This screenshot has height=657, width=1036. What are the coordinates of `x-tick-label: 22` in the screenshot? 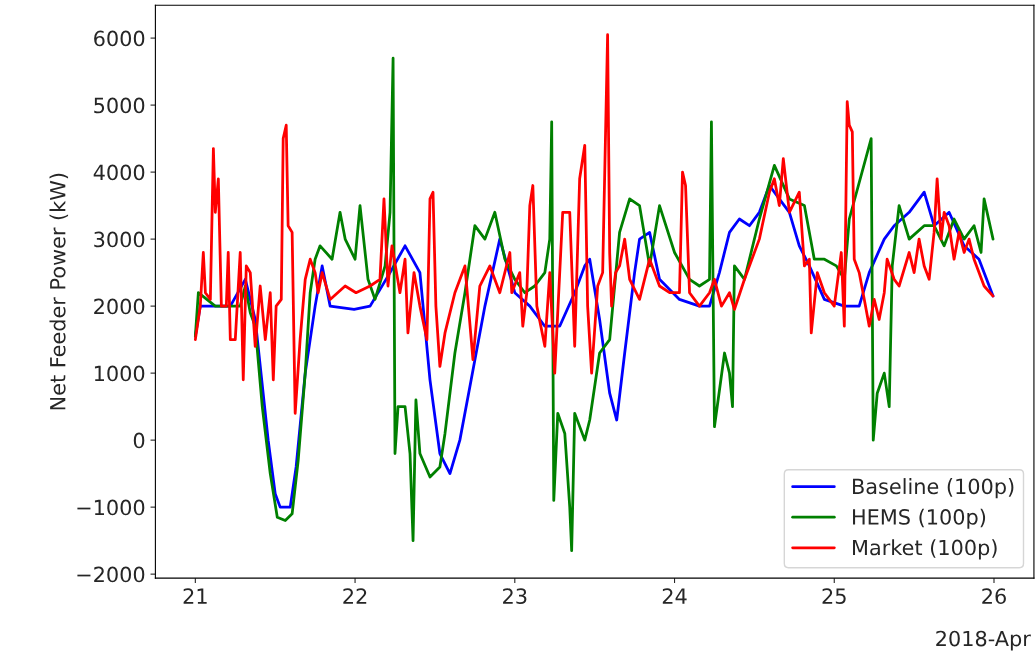 It's located at (355, 596).